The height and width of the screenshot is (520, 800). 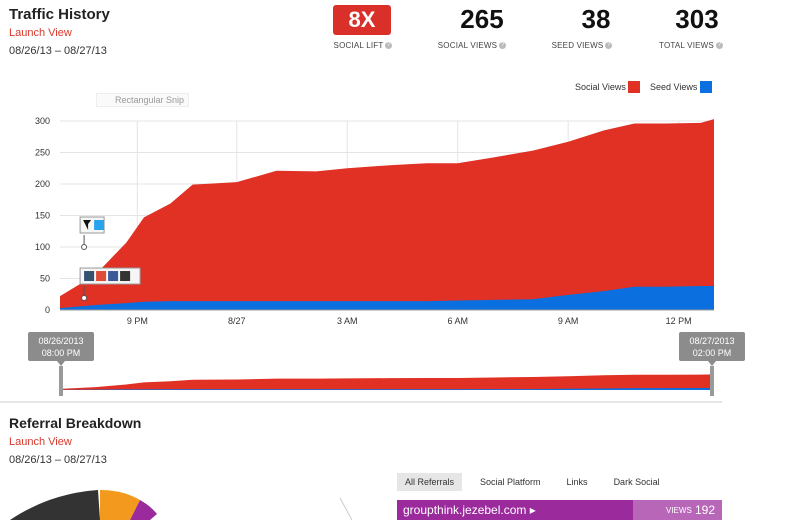 I want to click on tab-all-referrals: All Referrals, so click(x=430, y=482).